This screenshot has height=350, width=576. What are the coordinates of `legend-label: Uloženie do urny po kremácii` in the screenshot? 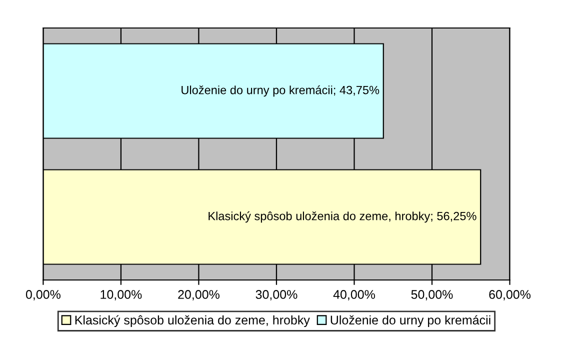 It's located at (410, 321).